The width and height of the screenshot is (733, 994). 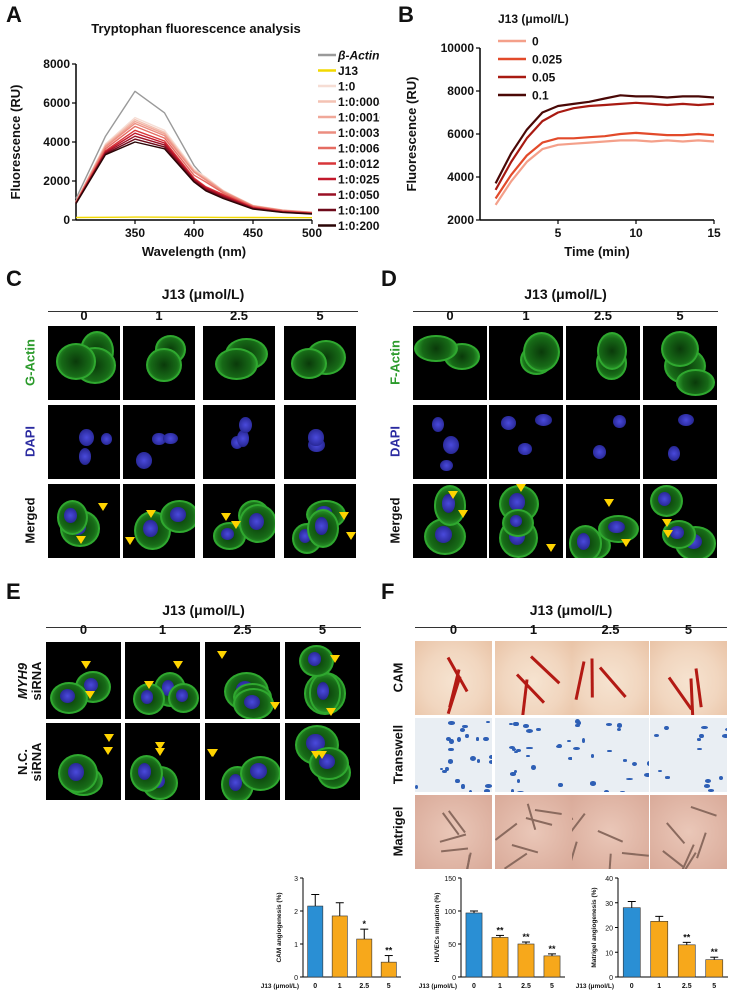 What do you see at coordinates (714, 986) in the screenshot?
I see `x-tick-label: 5` at bounding box center [714, 986].